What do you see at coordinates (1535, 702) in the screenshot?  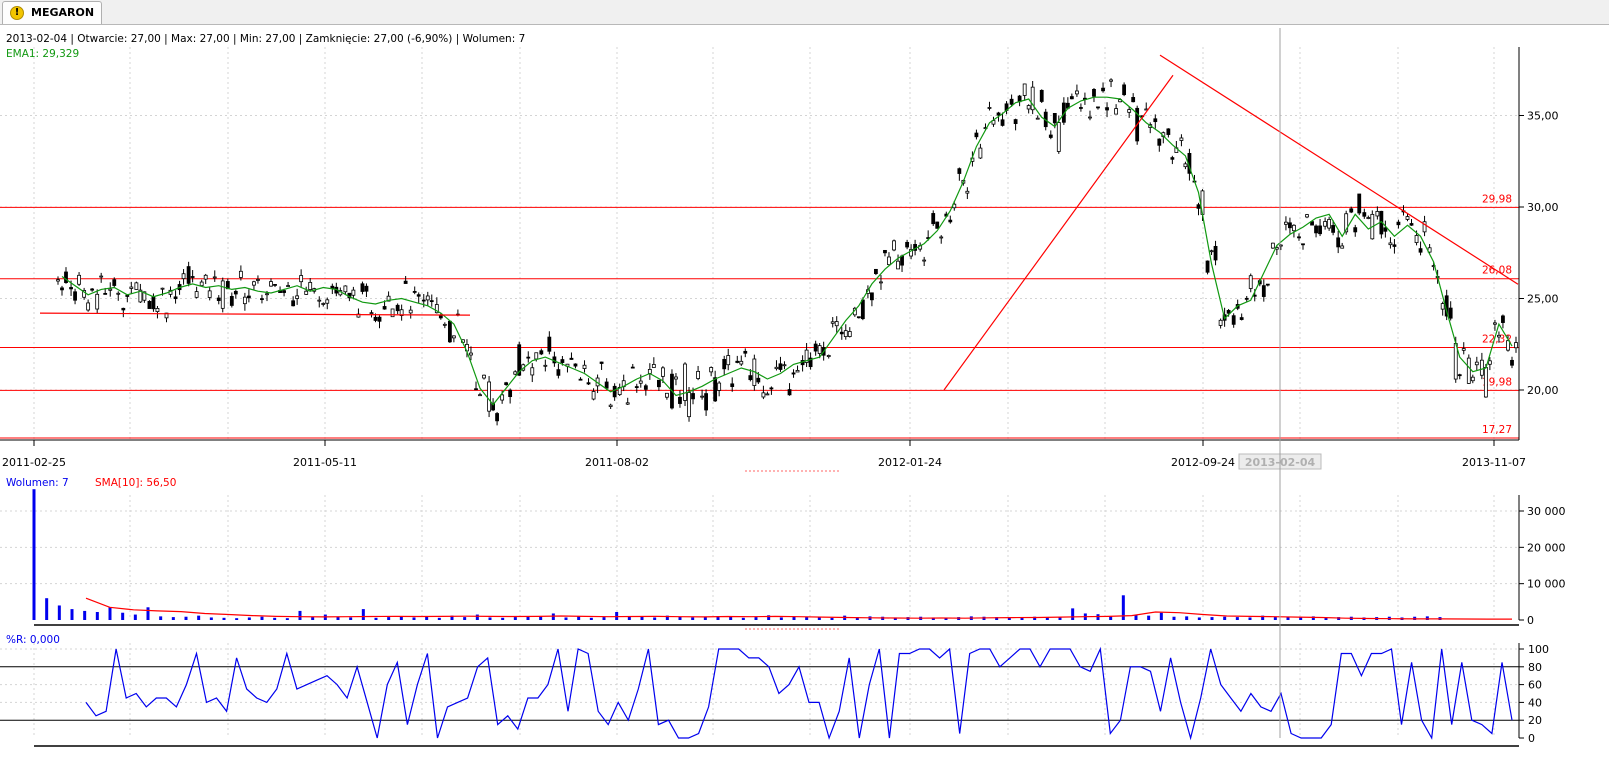 I see `wr-tick-label: 40` at bounding box center [1535, 702].